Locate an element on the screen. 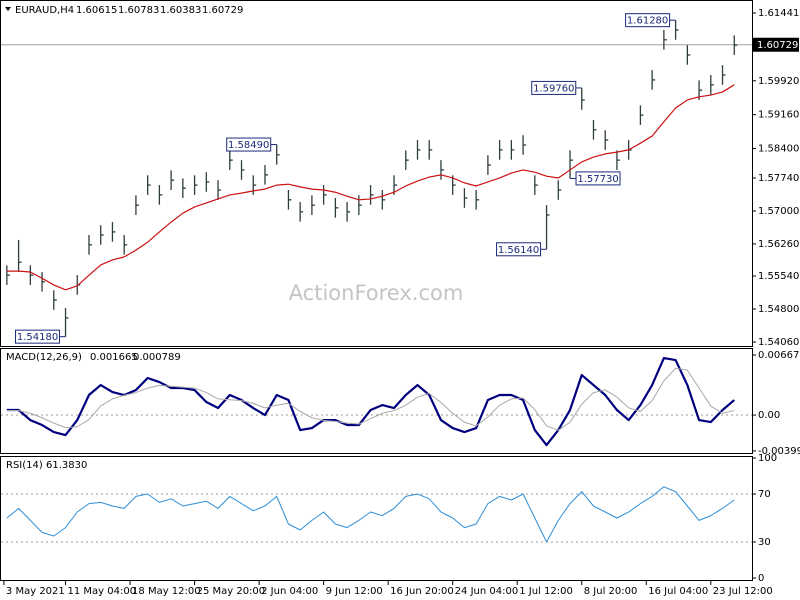 Image resolution: width=800 pixels, height=600 pixels. high-value: 1.60783 is located at coordinates (138, 10).